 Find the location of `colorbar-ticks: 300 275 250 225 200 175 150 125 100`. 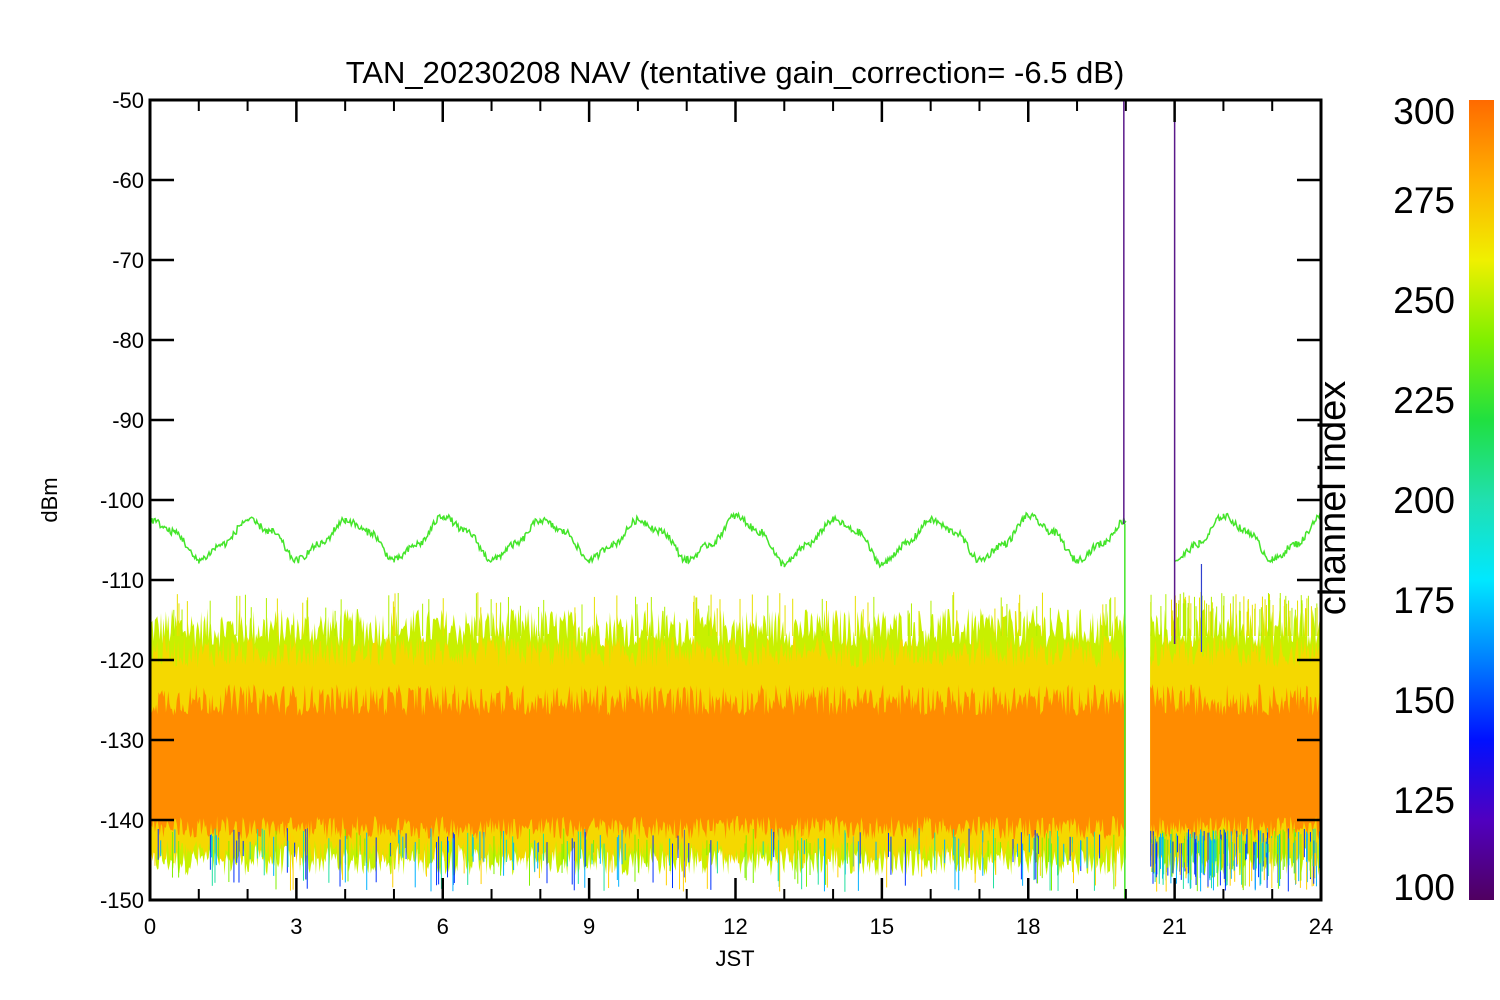

colorbar-ticks: 300 275 250 225 200 175 150 125 100 is located at coordinates (1424, 499).